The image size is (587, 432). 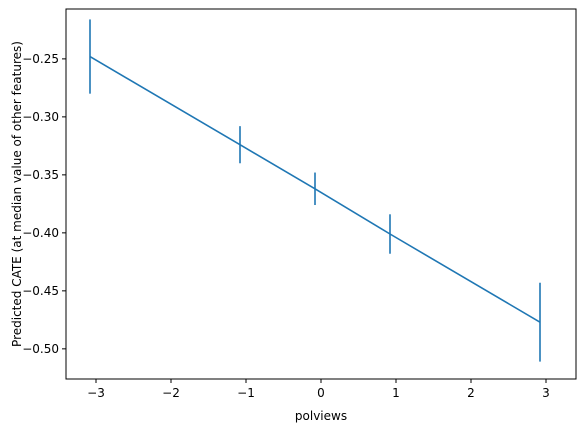 What do you see at coordinates (546, 393) in the screenshot?
I see `x-tick-label: 3` at bounding box center [546, 393].